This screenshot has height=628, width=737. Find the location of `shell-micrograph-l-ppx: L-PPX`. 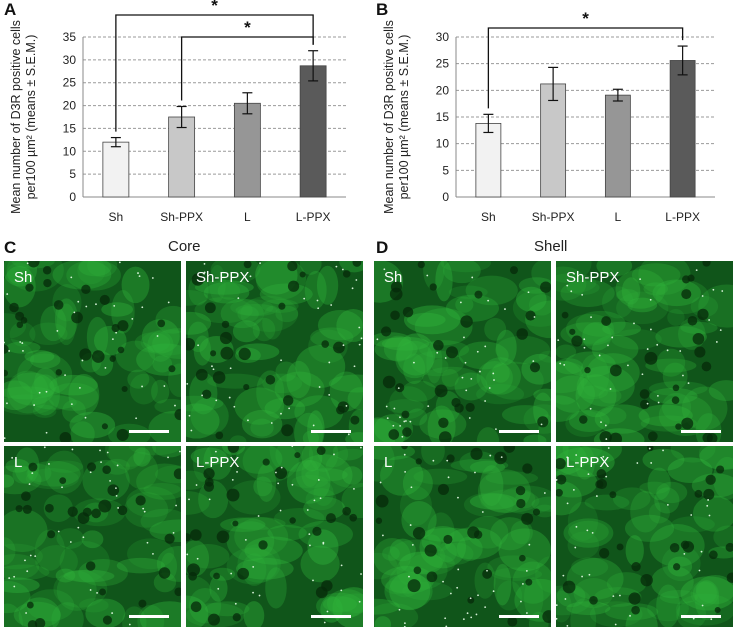

shell-micrograph-l-ppx: L-PPX is located at coordinates (644, 536).